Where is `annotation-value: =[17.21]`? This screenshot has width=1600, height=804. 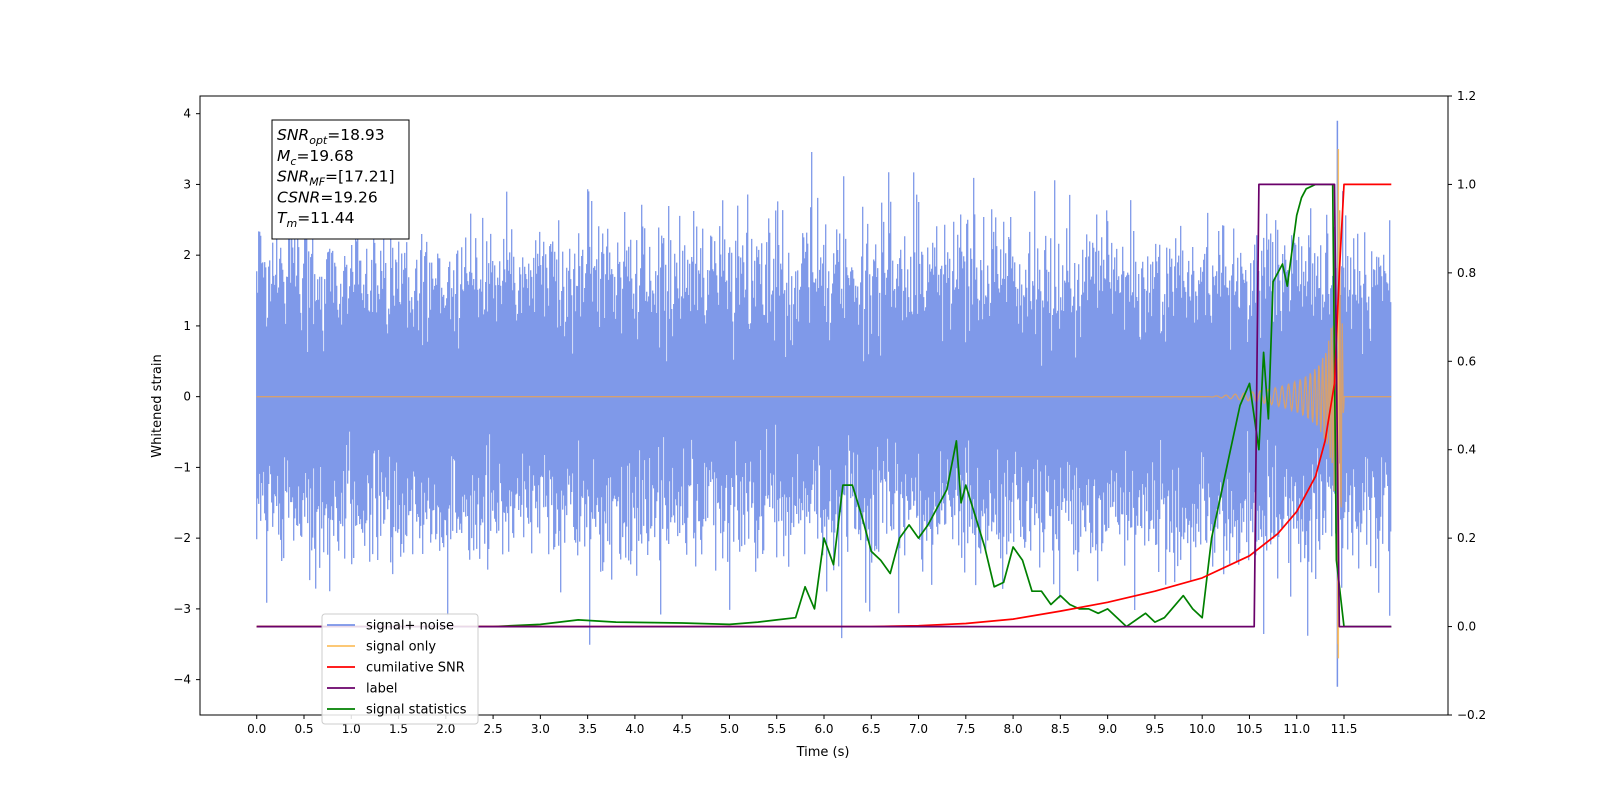 annotation-value: =[17.21] is located at coordinates (359, 177).